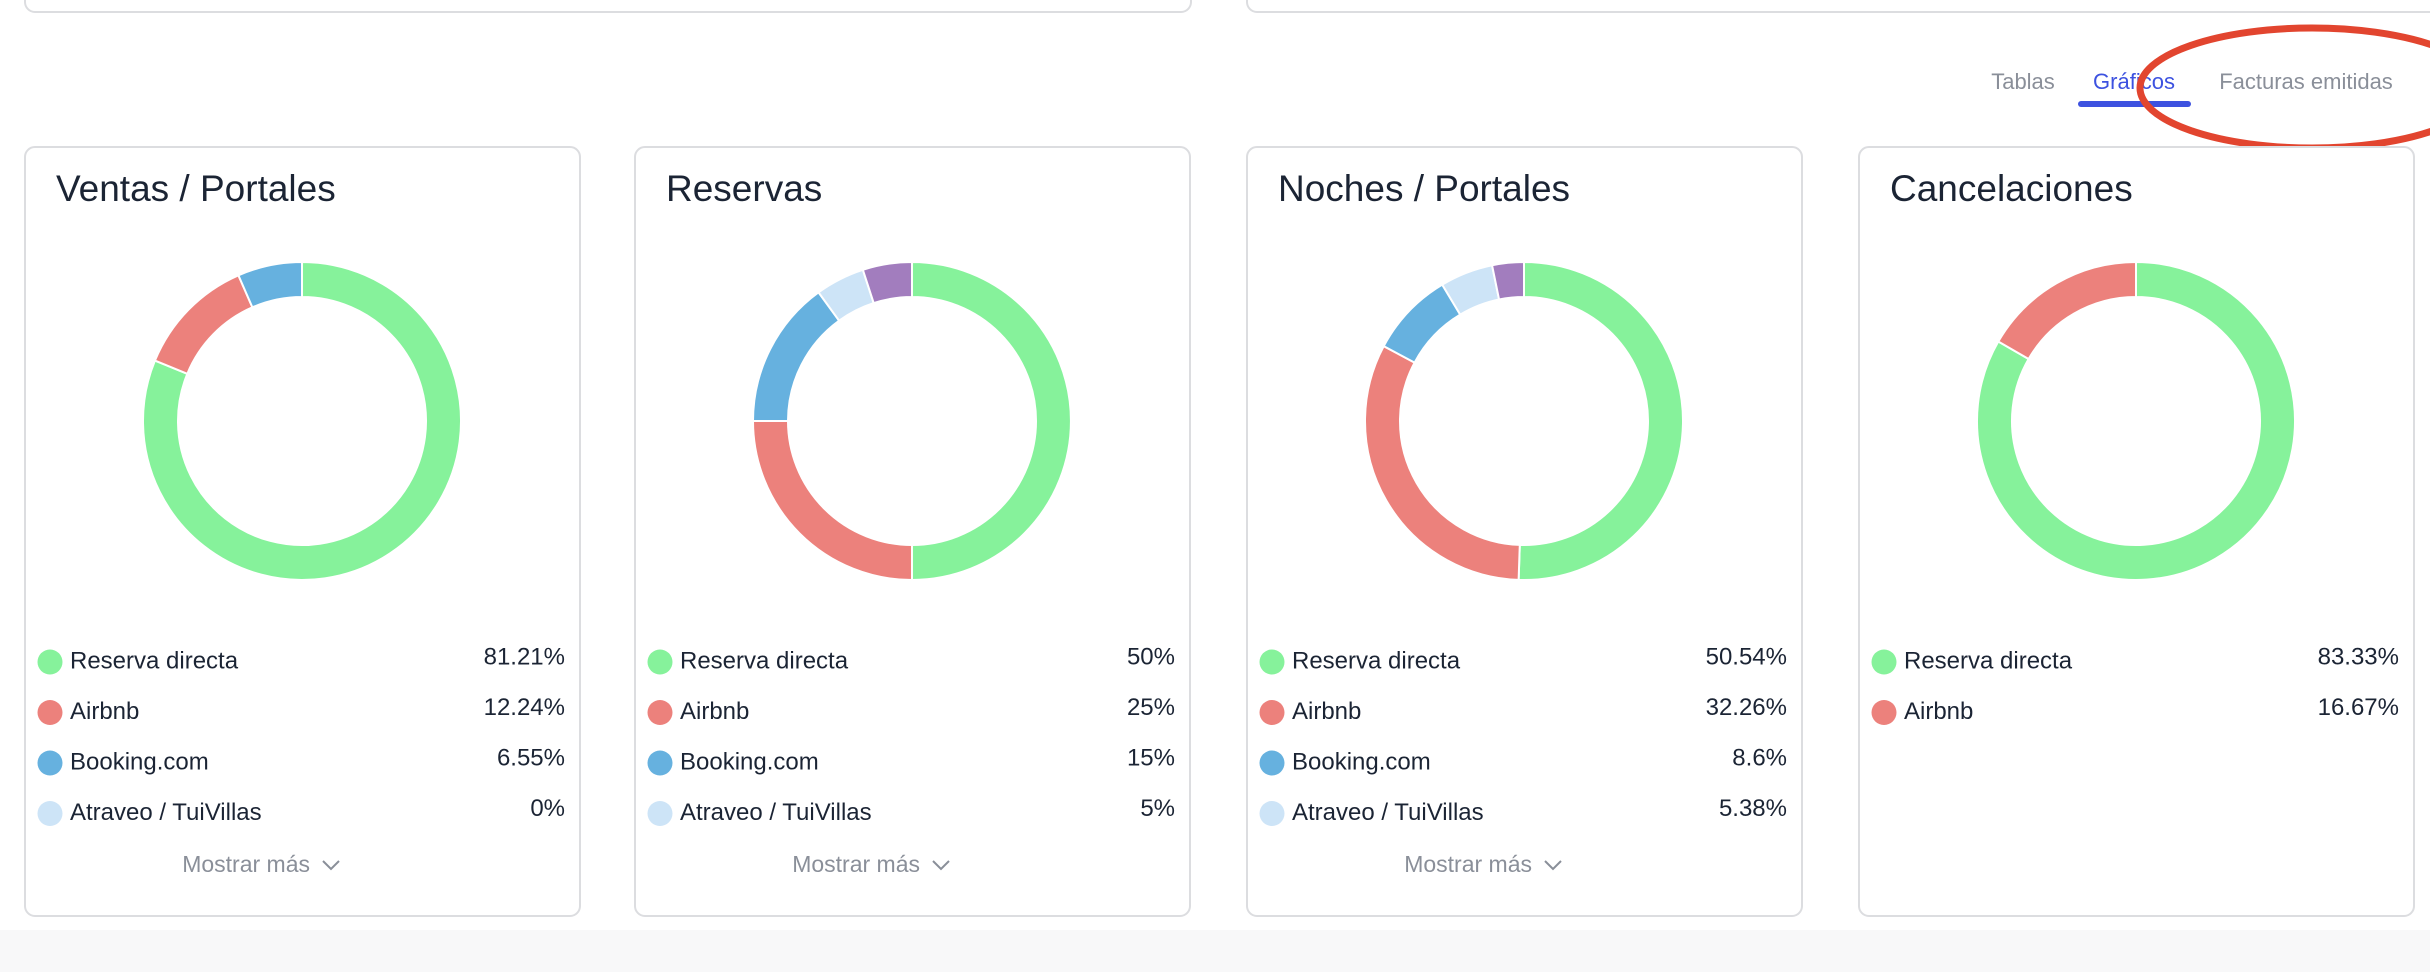 This screenshot has height=972, width=2430. What do you see at coordinates (1424, 188) in the screenshot?
I see `card-title: Noches / Portales` at bounding box center [1424, 188].